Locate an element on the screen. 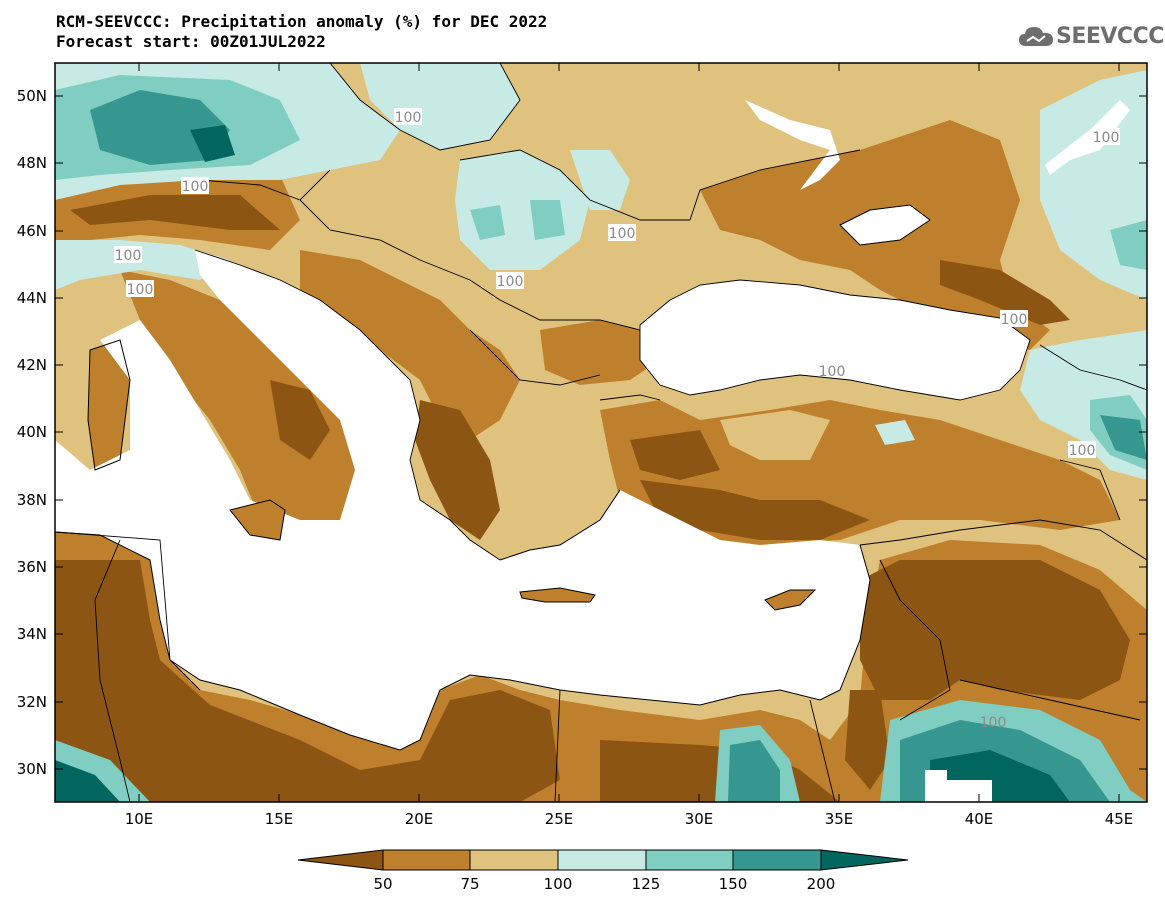  cloud-icon is located at coordinates (1036, 36).